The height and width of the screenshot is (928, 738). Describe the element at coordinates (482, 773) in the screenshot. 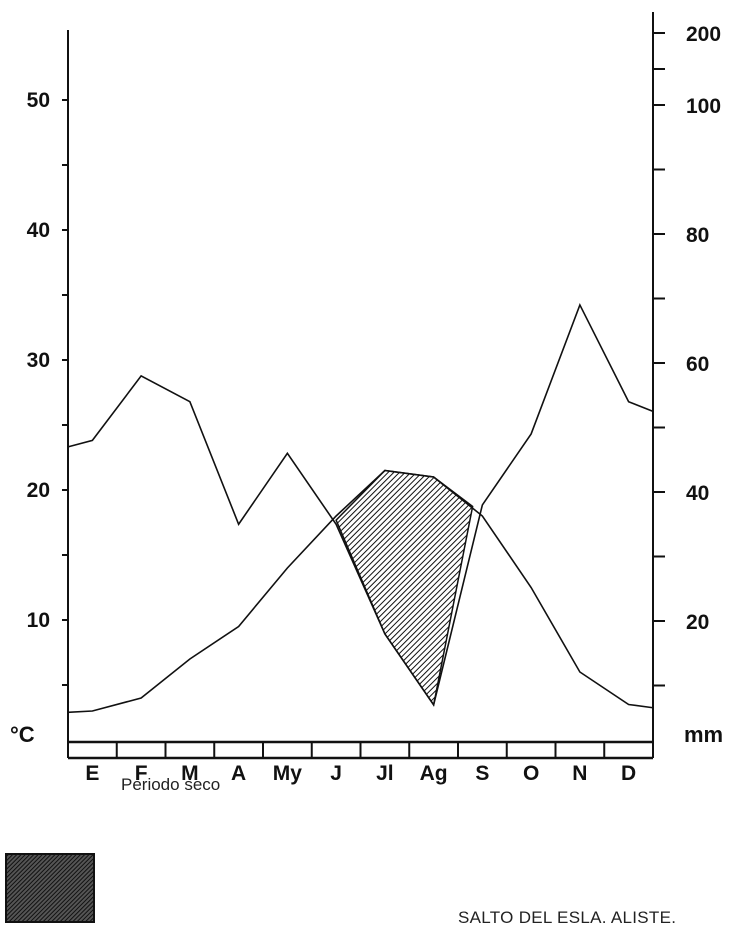

I see `month-label: S` at that location.